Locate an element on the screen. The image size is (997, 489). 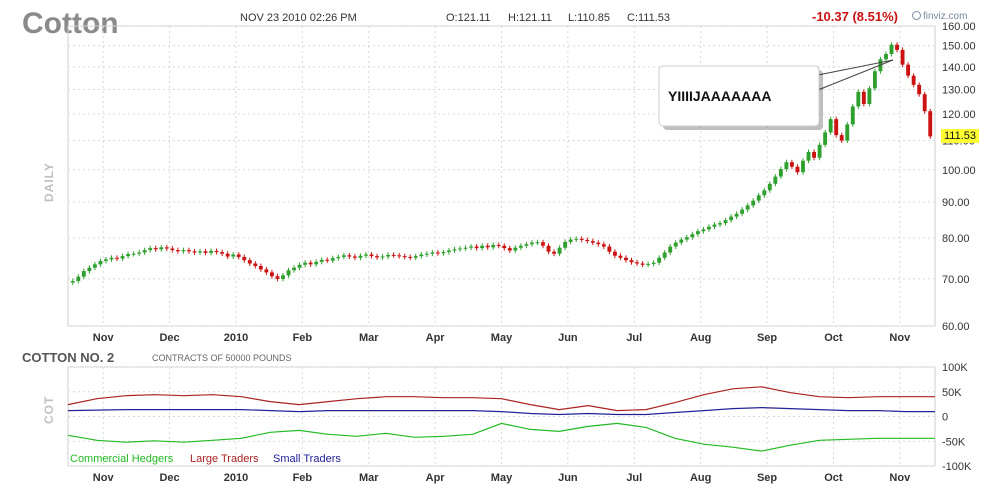
cot-panel-note: CONTRACTS OF 50000 POUNDS is located at coordinates (222, 358).